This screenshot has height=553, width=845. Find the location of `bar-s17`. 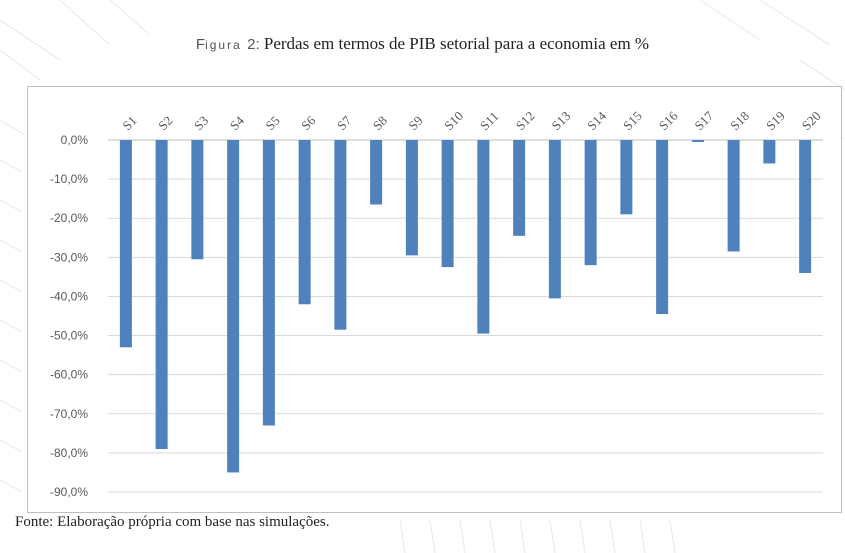

bar-s17 is located at coordinates (697, 141).